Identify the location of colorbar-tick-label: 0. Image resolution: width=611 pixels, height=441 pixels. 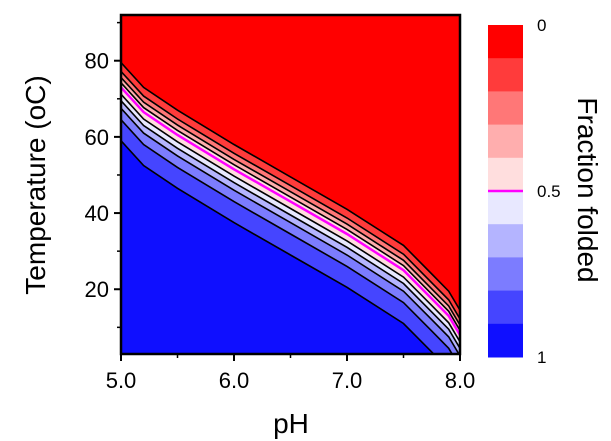
(541, 25).